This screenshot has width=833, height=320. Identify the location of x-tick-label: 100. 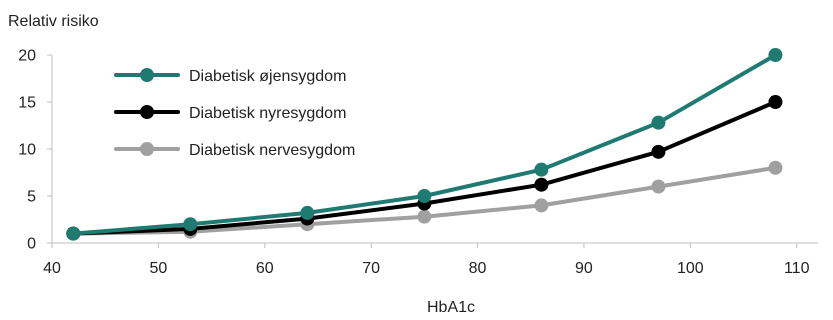
(690, 268).